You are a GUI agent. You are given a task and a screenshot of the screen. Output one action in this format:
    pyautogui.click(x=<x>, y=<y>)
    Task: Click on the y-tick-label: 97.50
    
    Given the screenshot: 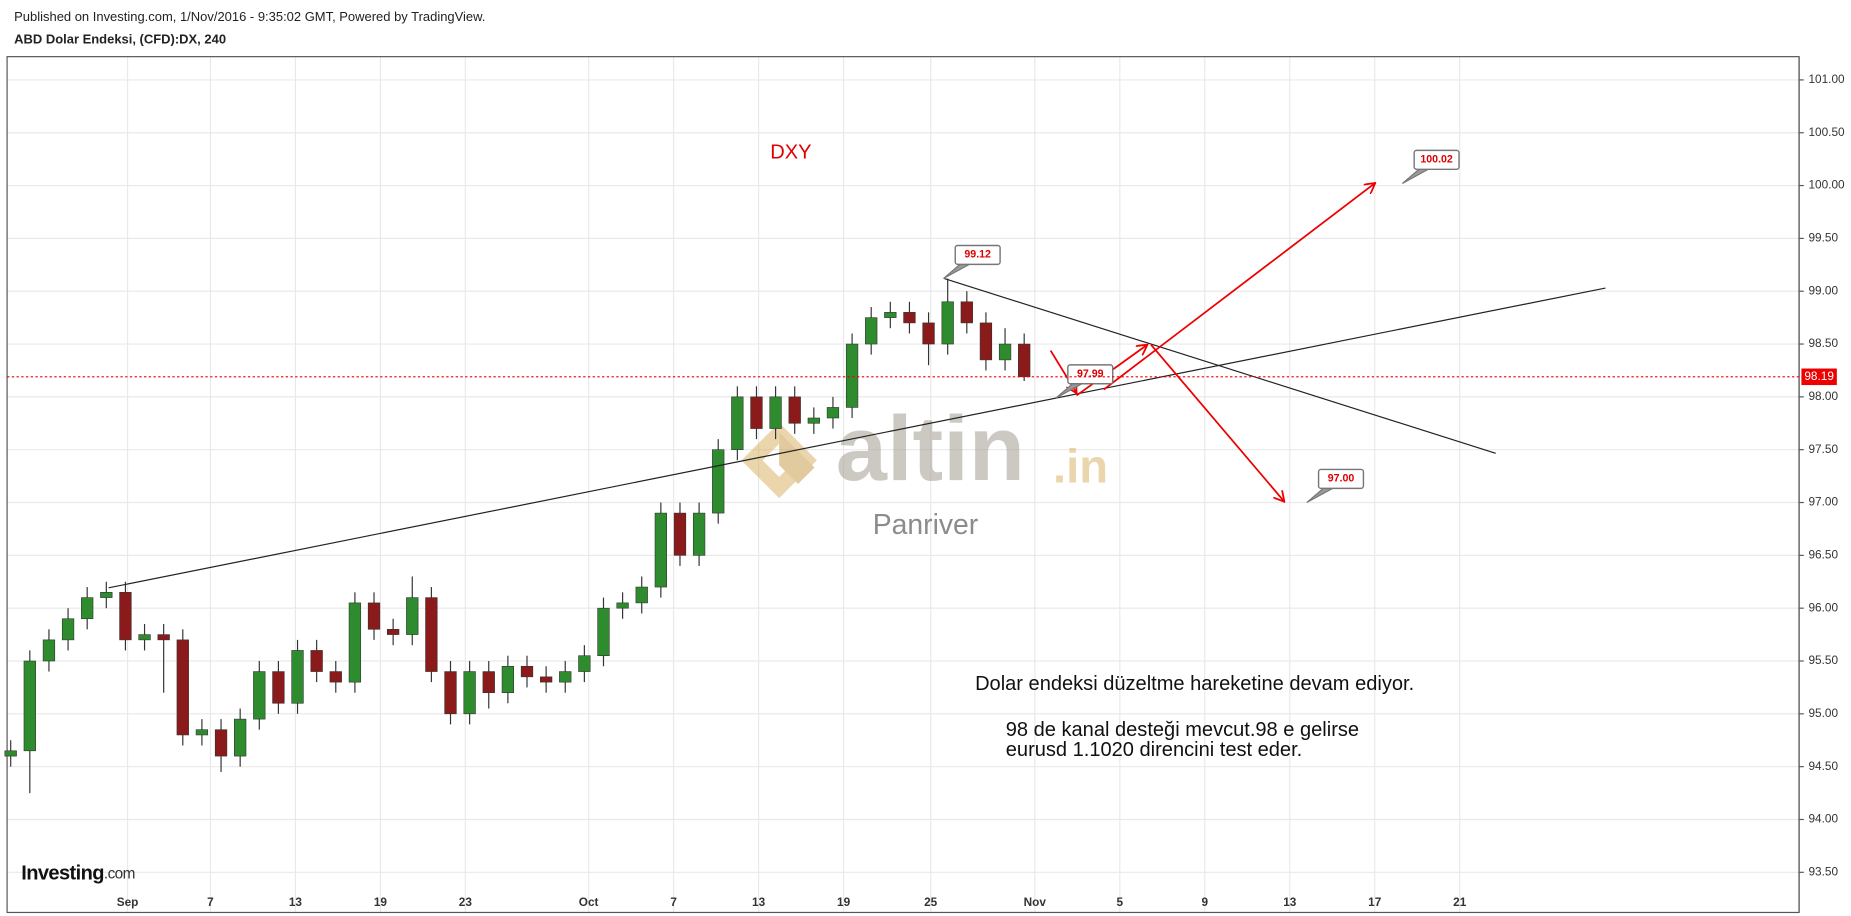 What is the action you would take?
    pyautogui.click(x=1824, y=449)
    